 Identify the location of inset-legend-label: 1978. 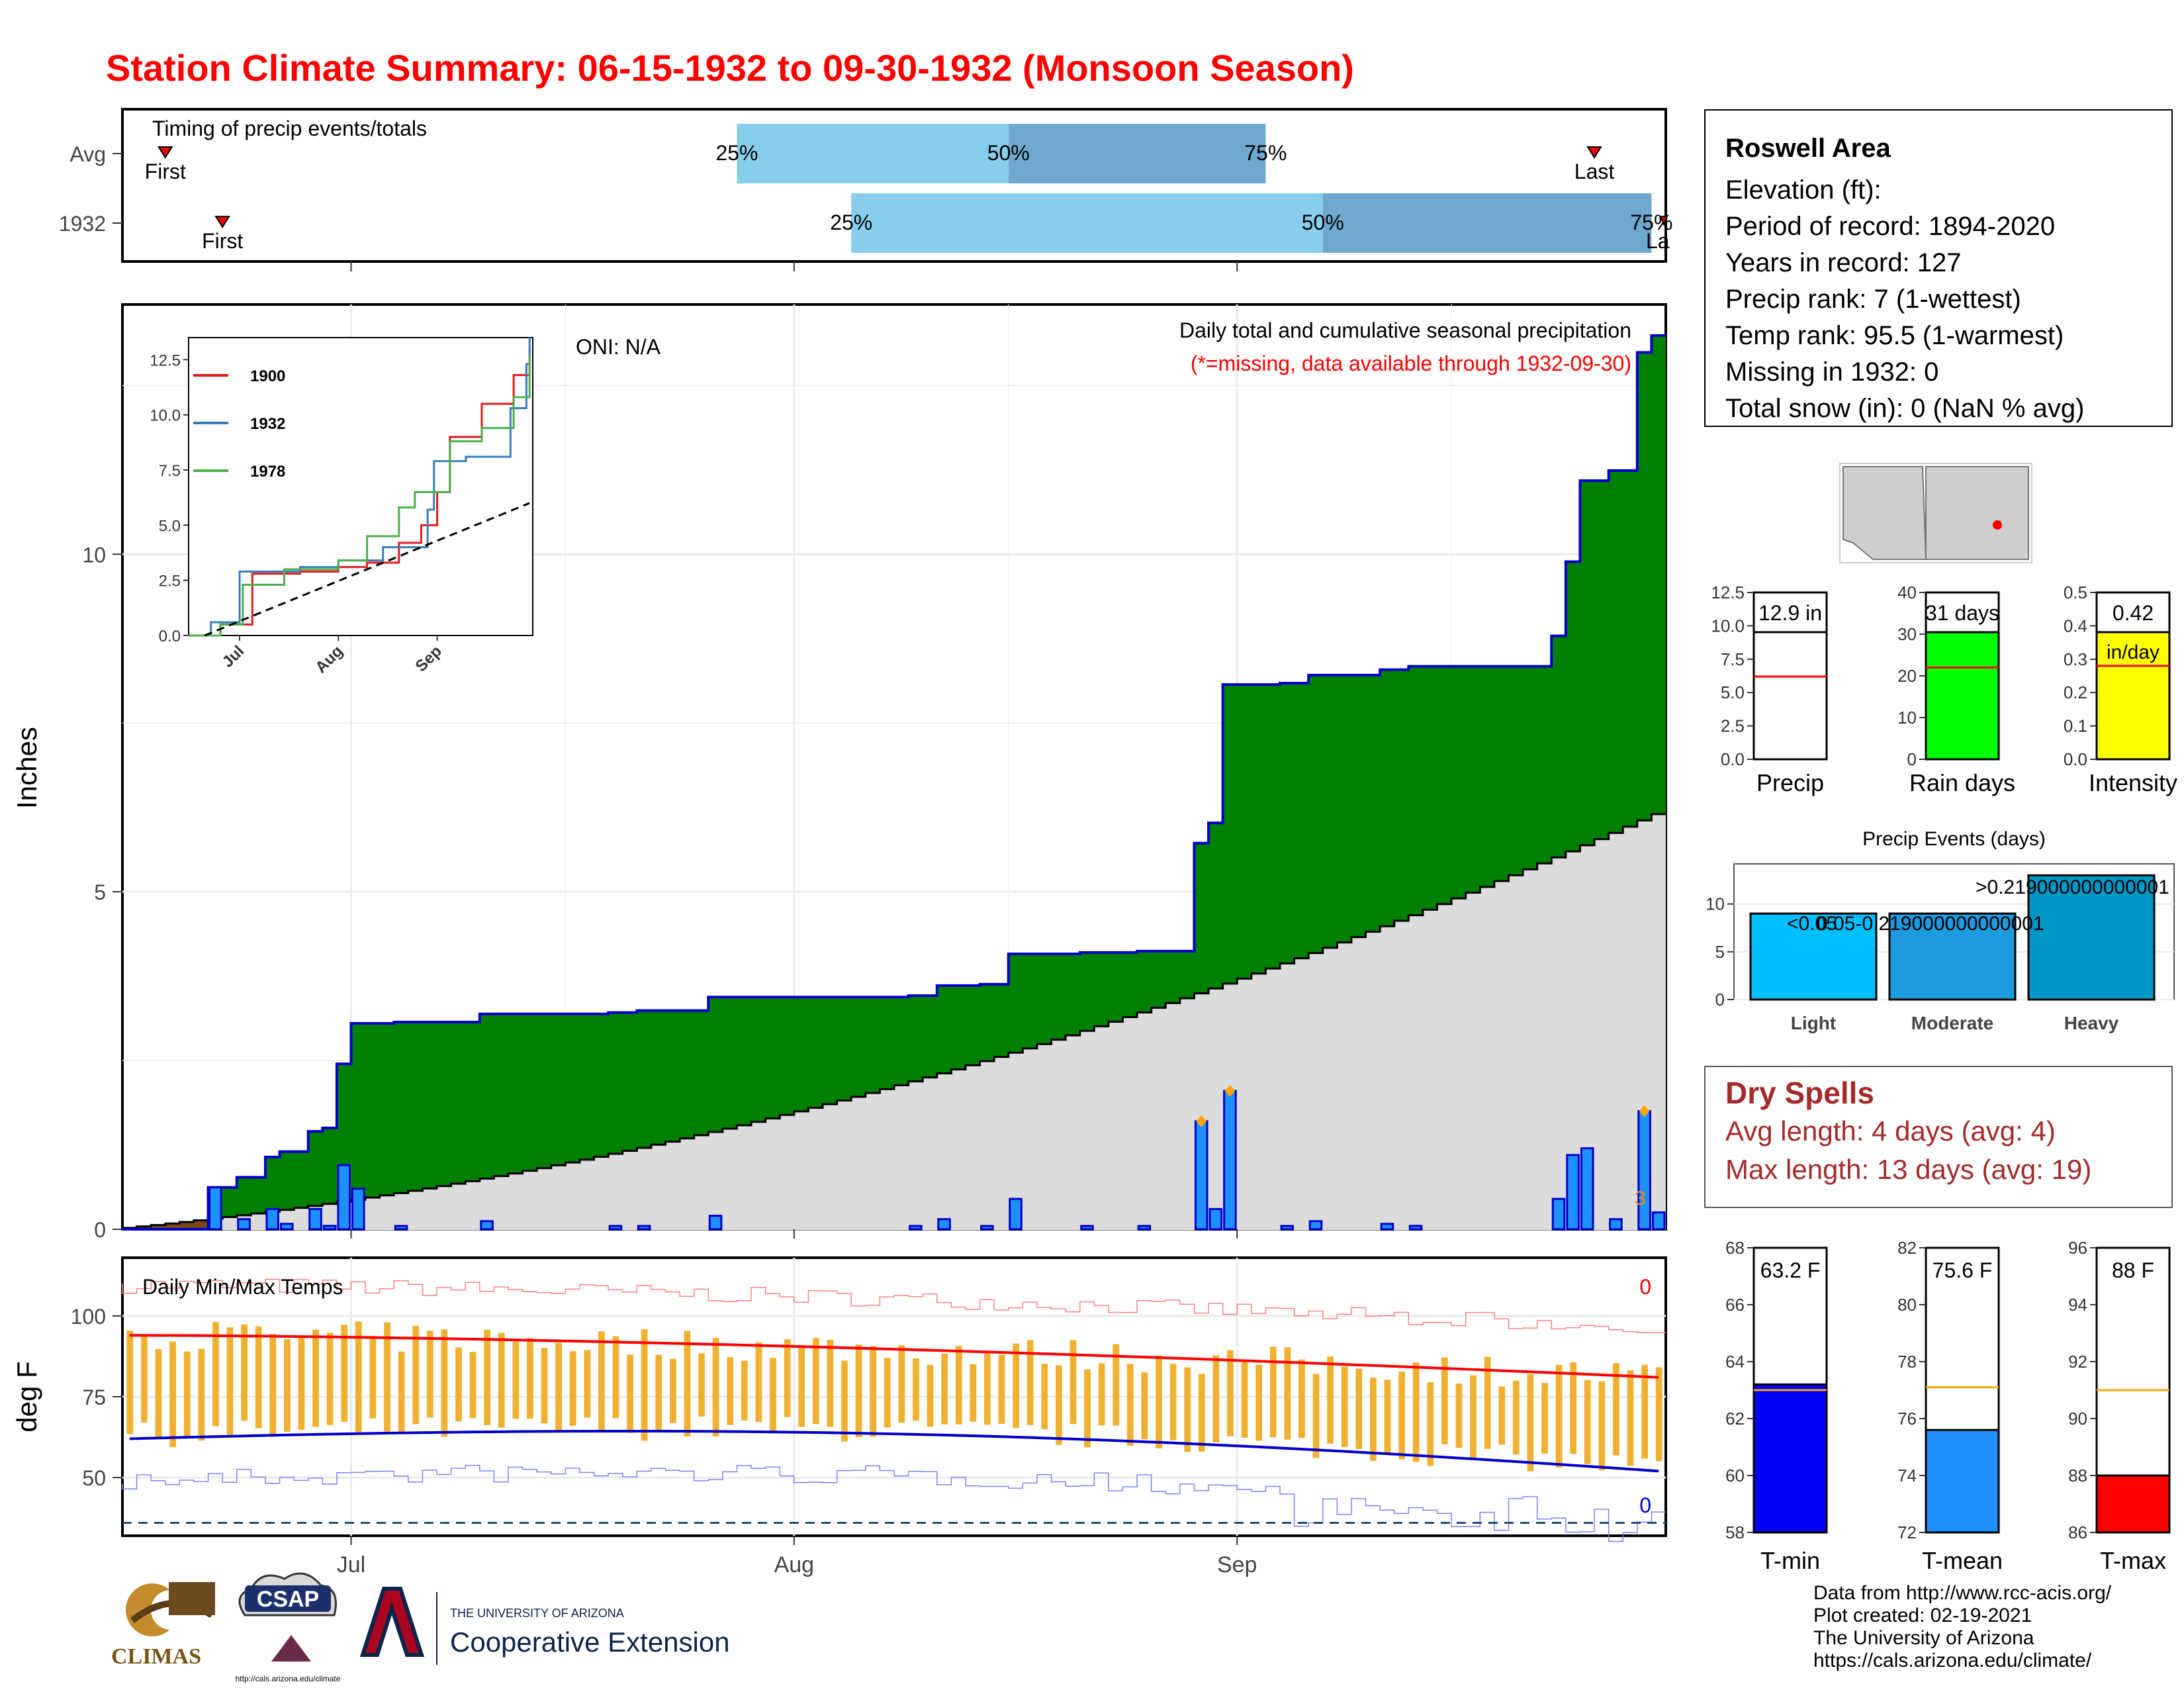
(267, 472).